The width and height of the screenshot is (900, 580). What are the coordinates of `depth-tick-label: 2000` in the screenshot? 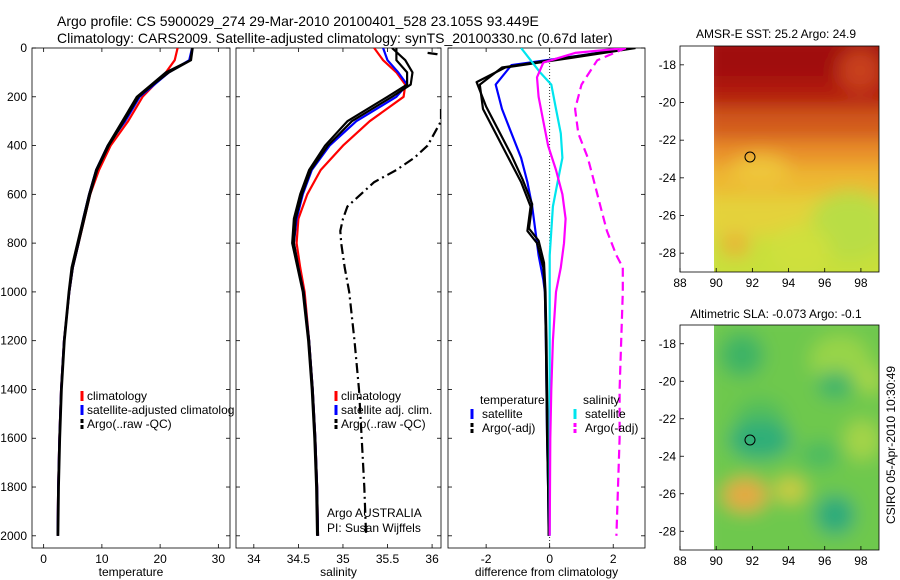 It's located at (13, 536).